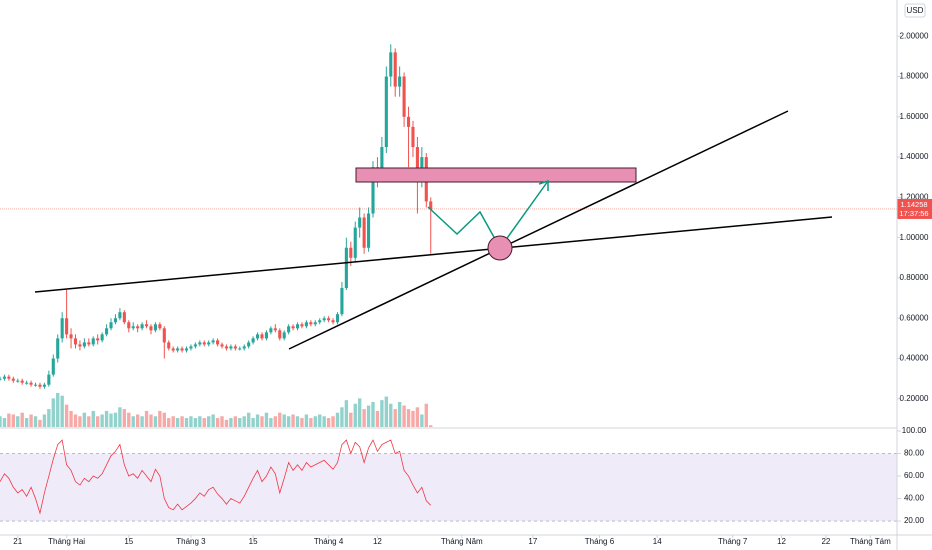 This screenshot has width=932, height=550. What do you see at coordinates (657, 541) in the screenshot?
I see `x-tick-label: 14` at bounding box center [657, 541].